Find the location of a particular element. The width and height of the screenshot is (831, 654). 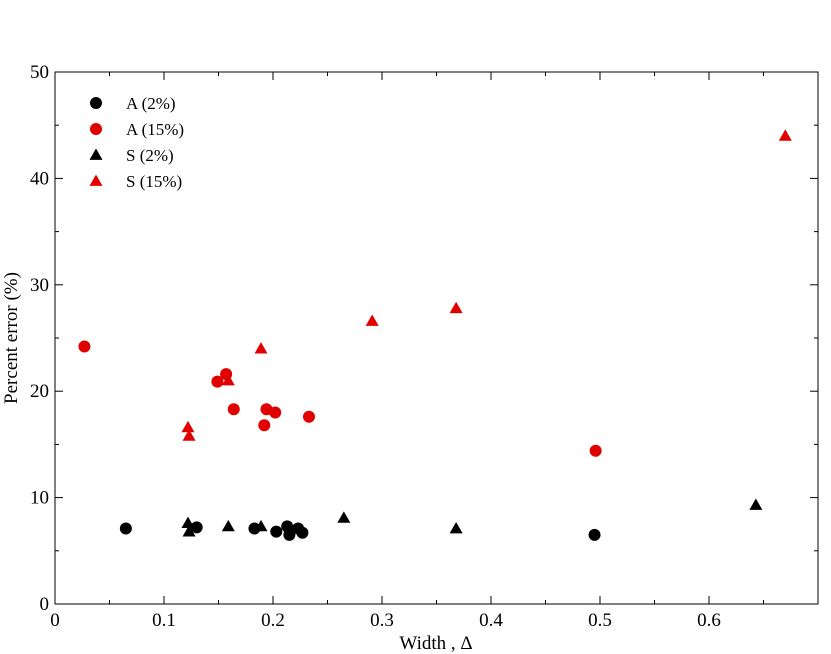

legend-label: A (2%) is located at coordinates (151, 103).